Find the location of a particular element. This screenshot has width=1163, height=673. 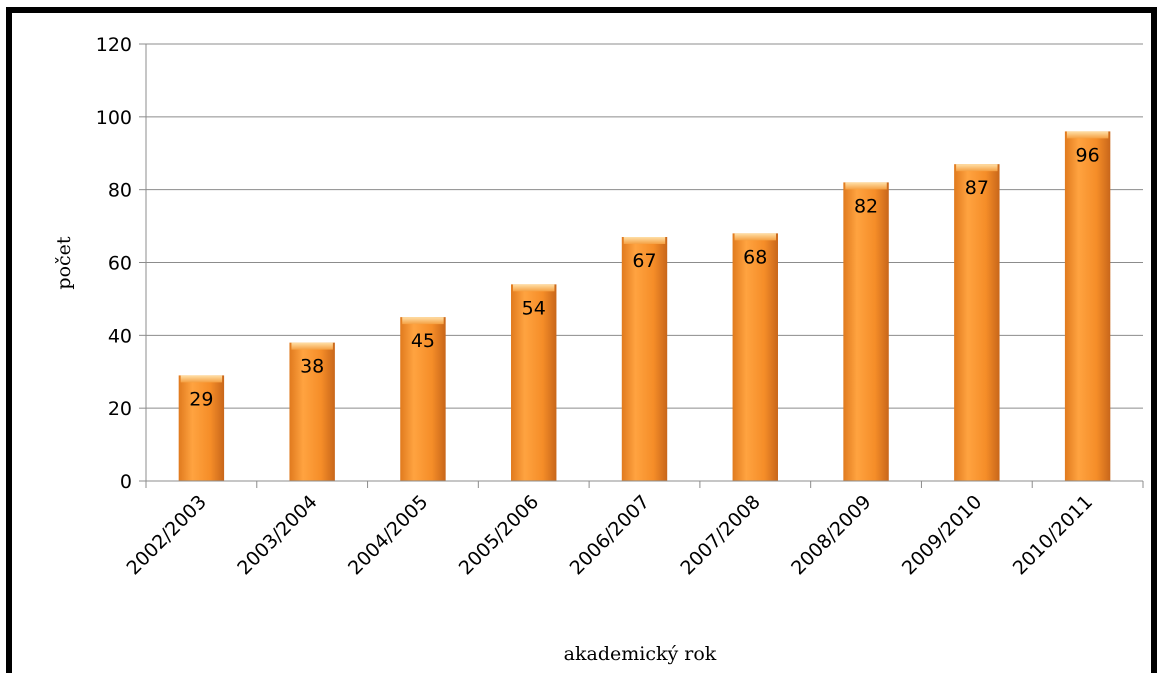

x-axis-title: akademický rok is located at coordinates (640, 654).